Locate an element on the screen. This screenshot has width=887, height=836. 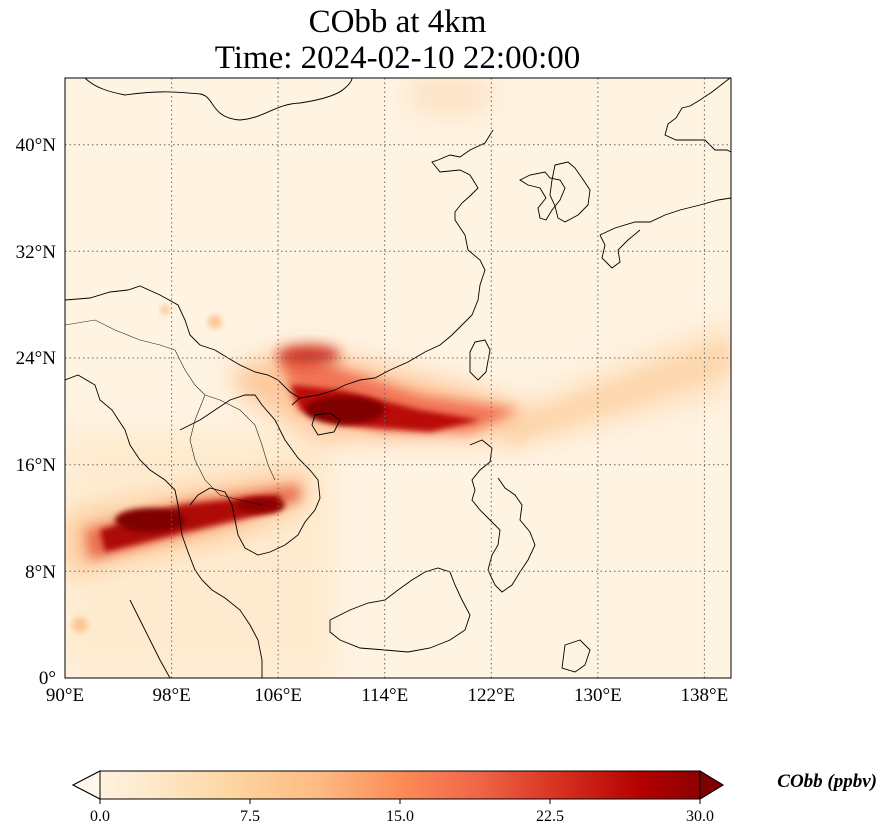
field-spot-north2 is located at coordinates (165, 310).